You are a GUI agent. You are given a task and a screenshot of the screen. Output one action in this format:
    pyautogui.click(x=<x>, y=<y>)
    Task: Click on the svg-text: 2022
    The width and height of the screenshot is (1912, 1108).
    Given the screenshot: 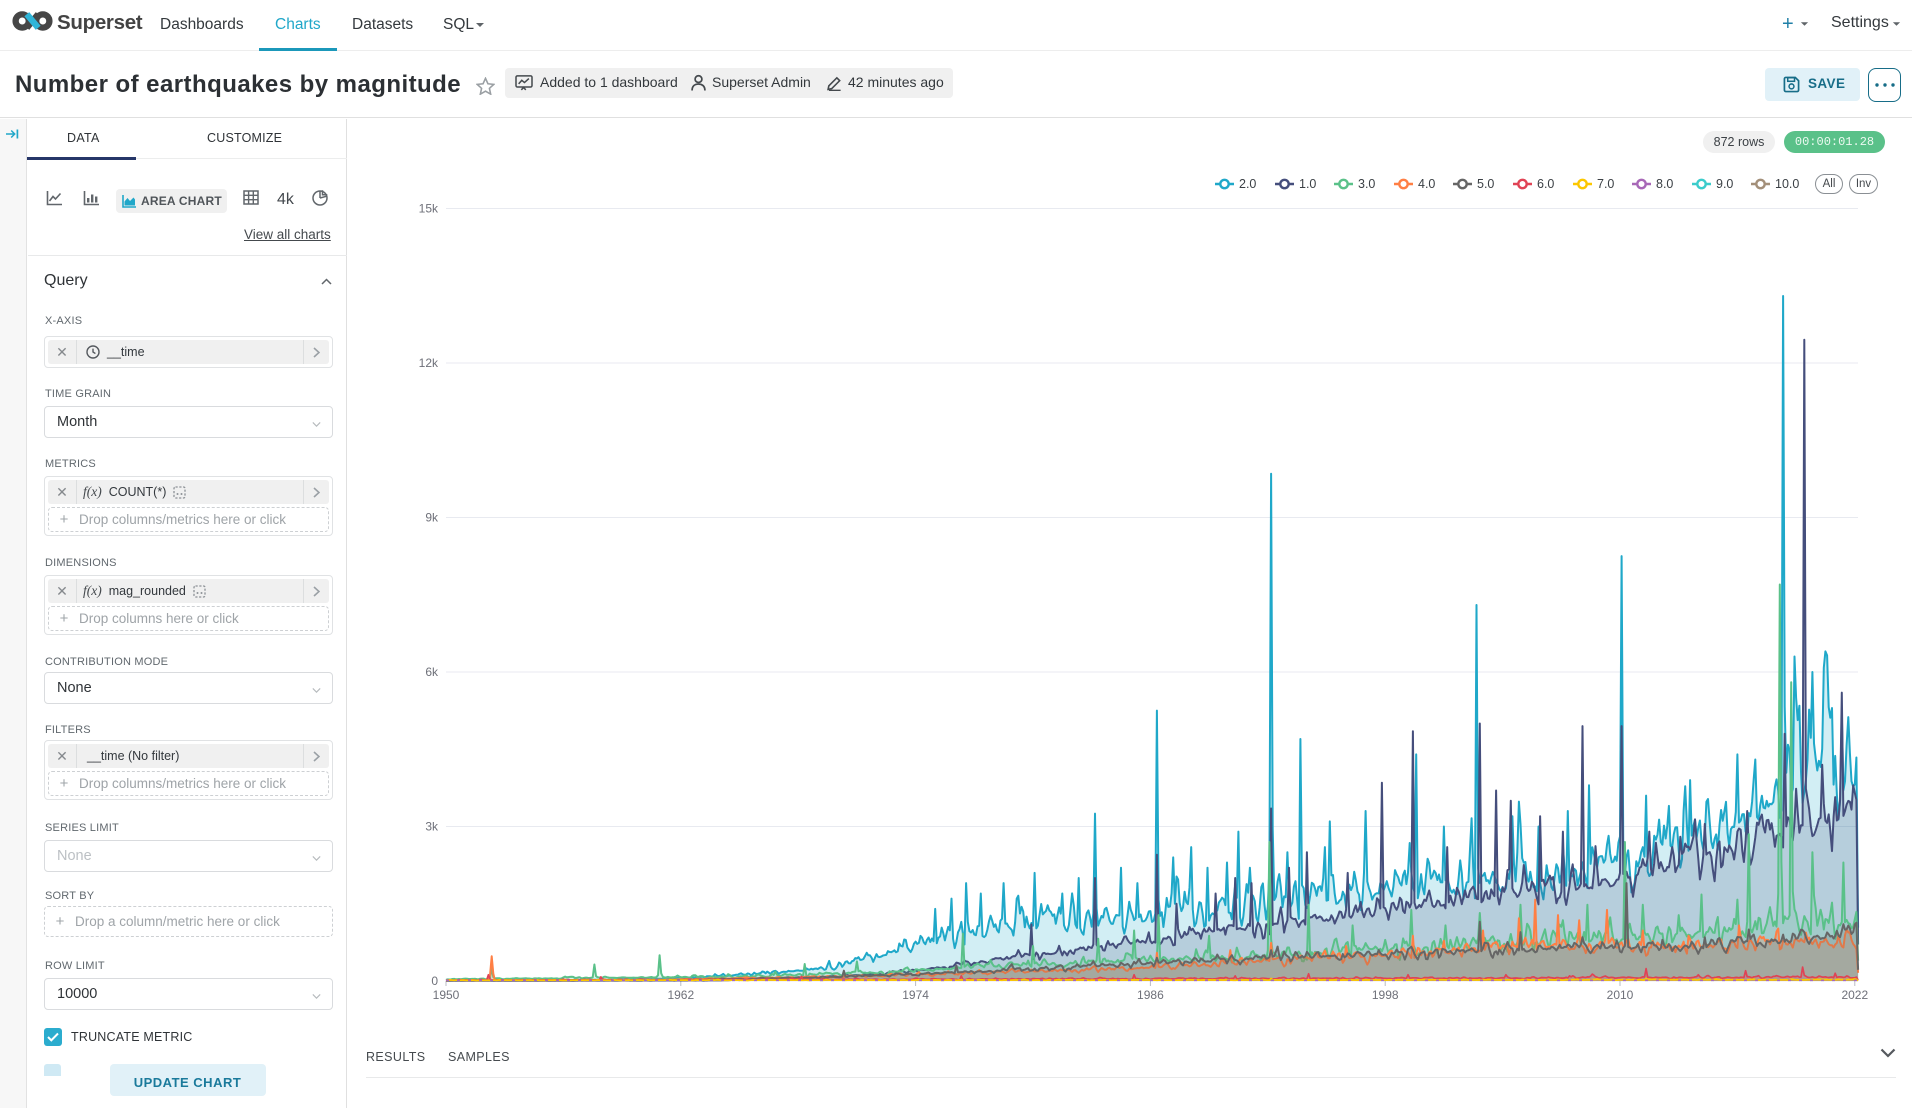 What is the action you would take?
    pyautogui.click(x=1854, y=995)
    